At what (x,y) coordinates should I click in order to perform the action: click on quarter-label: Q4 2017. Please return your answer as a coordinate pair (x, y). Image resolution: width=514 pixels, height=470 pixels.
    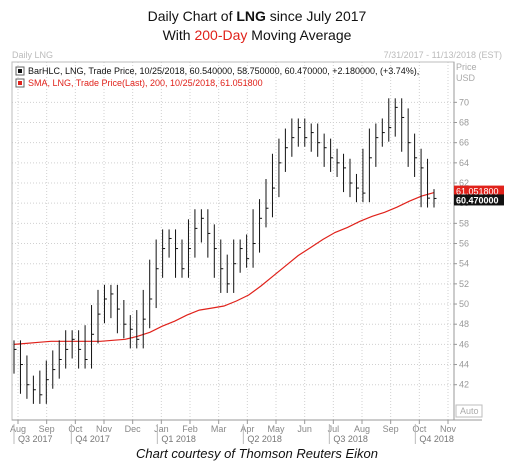
    Looking at the image, I should click on (92, 439).